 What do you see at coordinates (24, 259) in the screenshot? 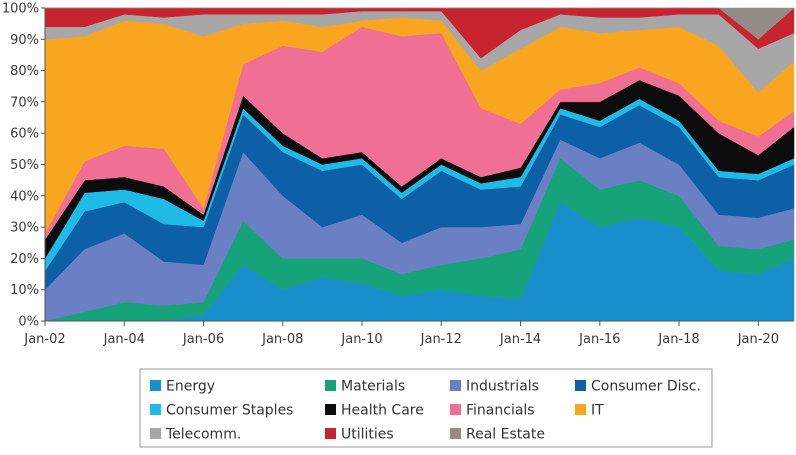
I see `y-tick-label: 20%` at bounding box center [24, 259].